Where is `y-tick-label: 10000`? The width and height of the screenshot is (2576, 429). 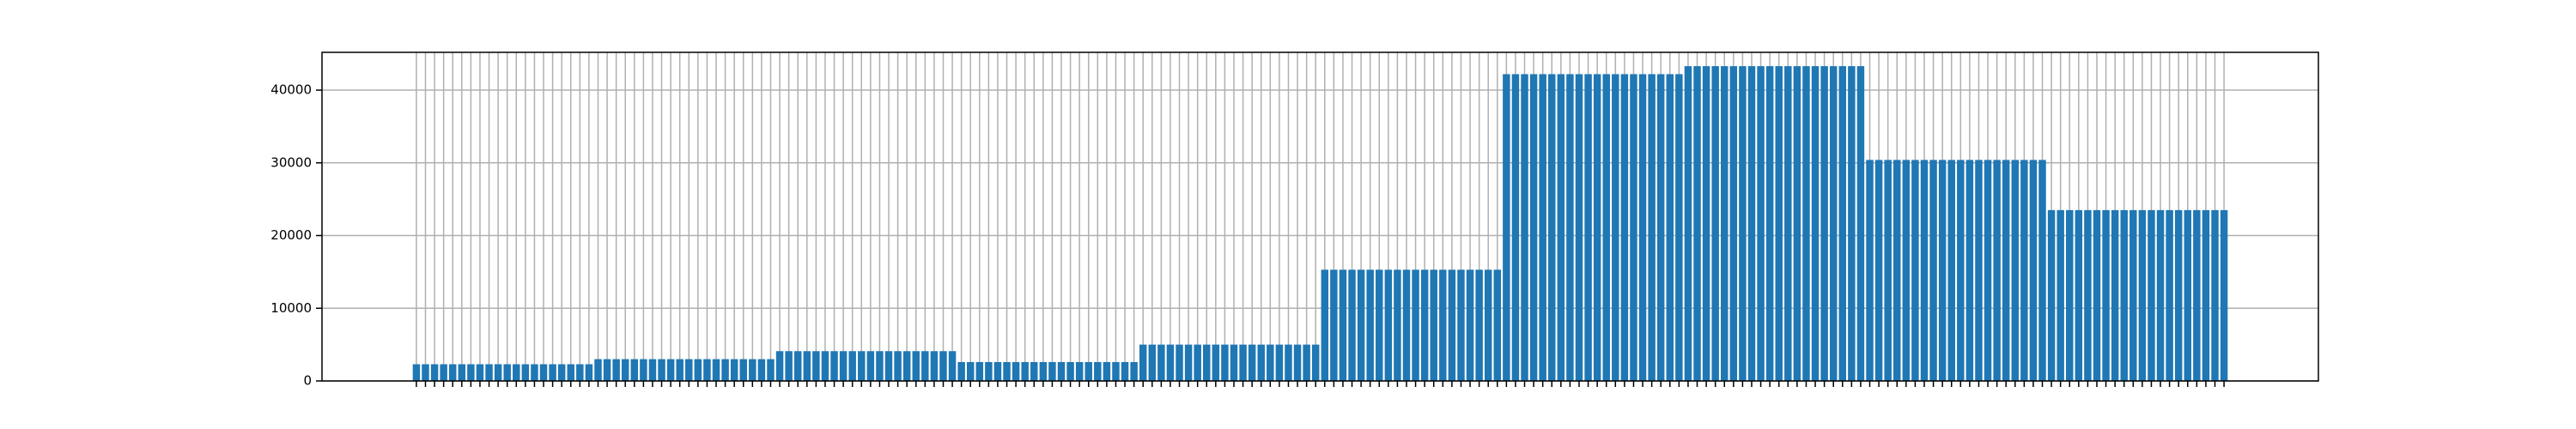 y-tick-label: 10000 is located at coordinates (291, 308).